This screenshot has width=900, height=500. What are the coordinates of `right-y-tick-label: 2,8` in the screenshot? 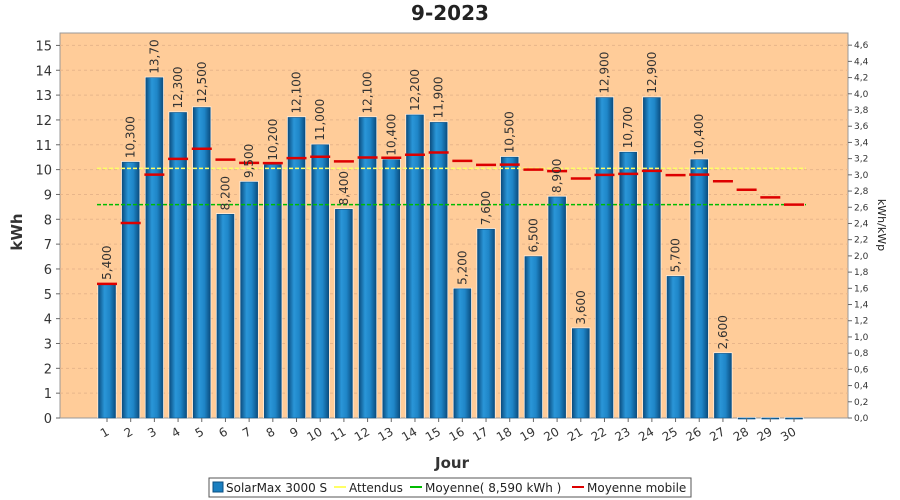 It's located at (861, 192).